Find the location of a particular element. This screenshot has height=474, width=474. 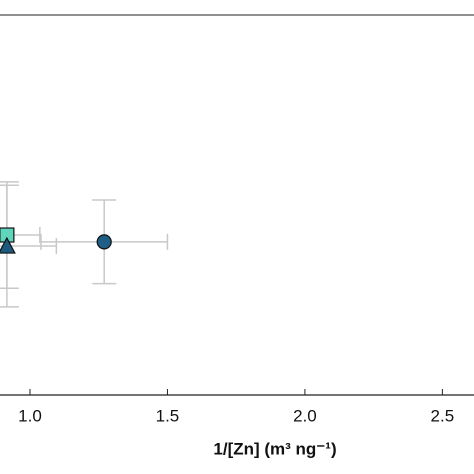

x-tick-label: 2.0 is located at coordinates (305, 415).